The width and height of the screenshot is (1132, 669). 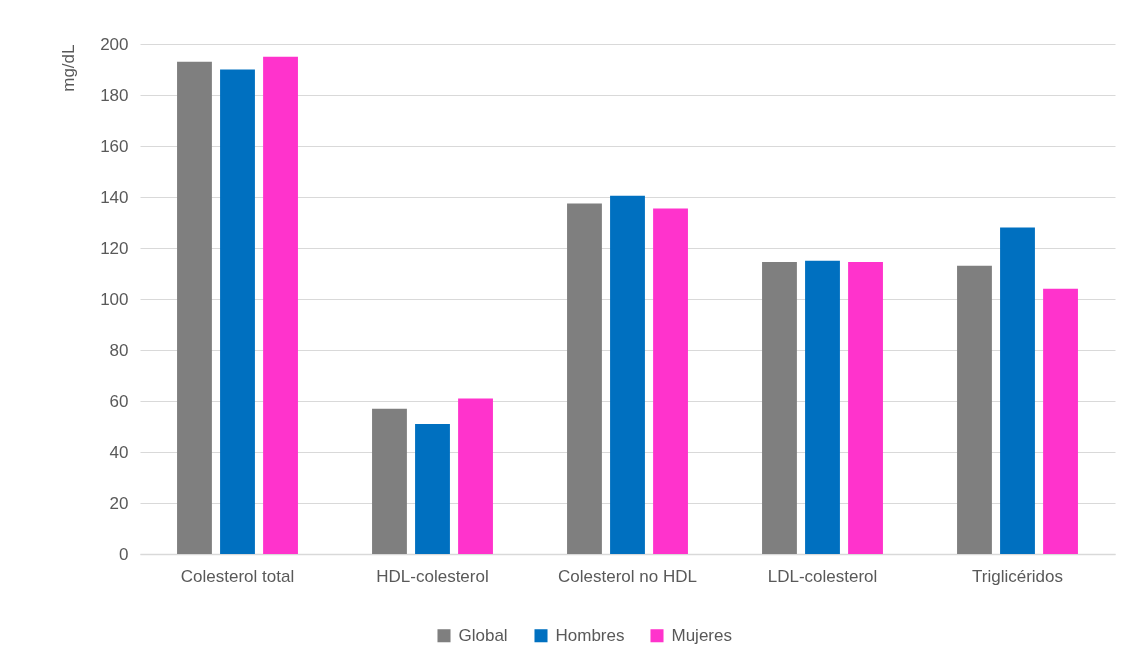 I want to click on legend-label: Global, so click(x=483, y=635).